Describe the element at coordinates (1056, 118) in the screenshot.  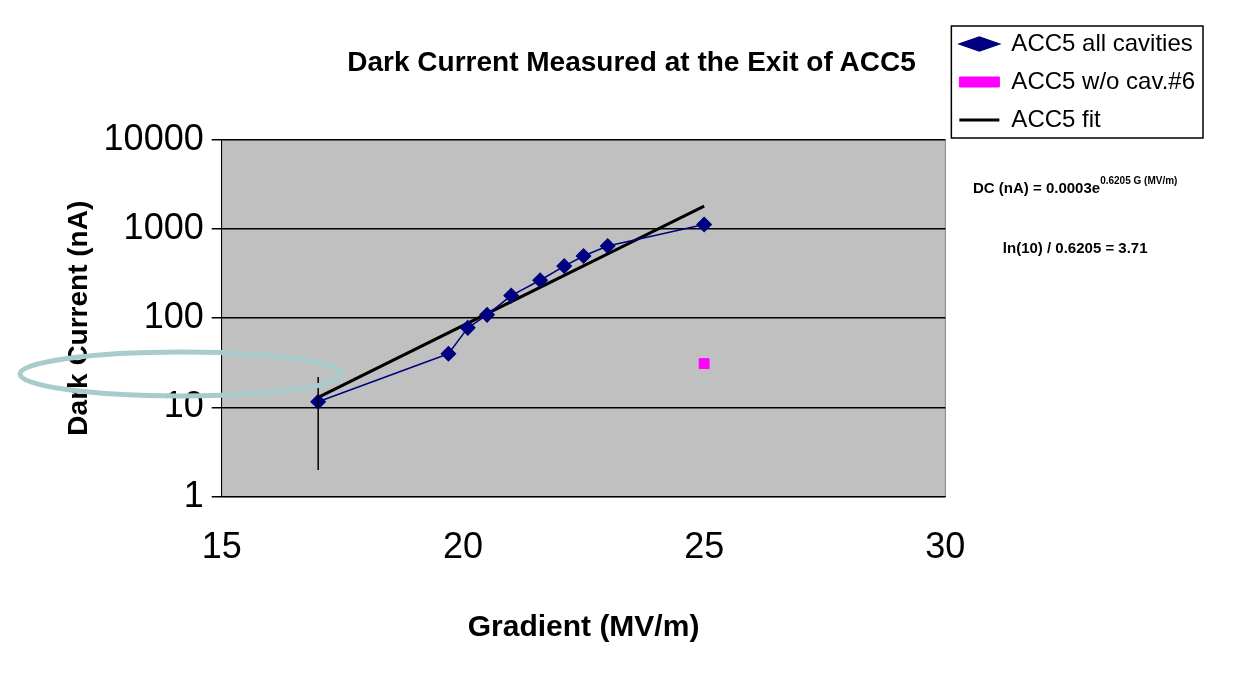
I see `legend-label: ACC5 fit` at that location.